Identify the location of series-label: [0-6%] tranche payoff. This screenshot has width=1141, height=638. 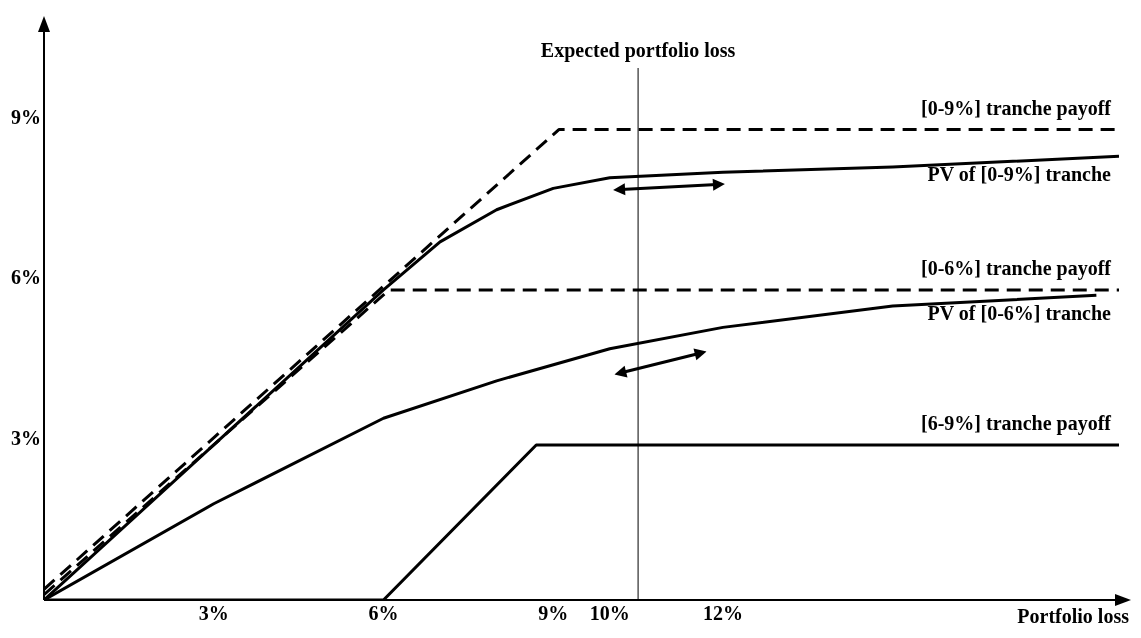
(1016, 269).